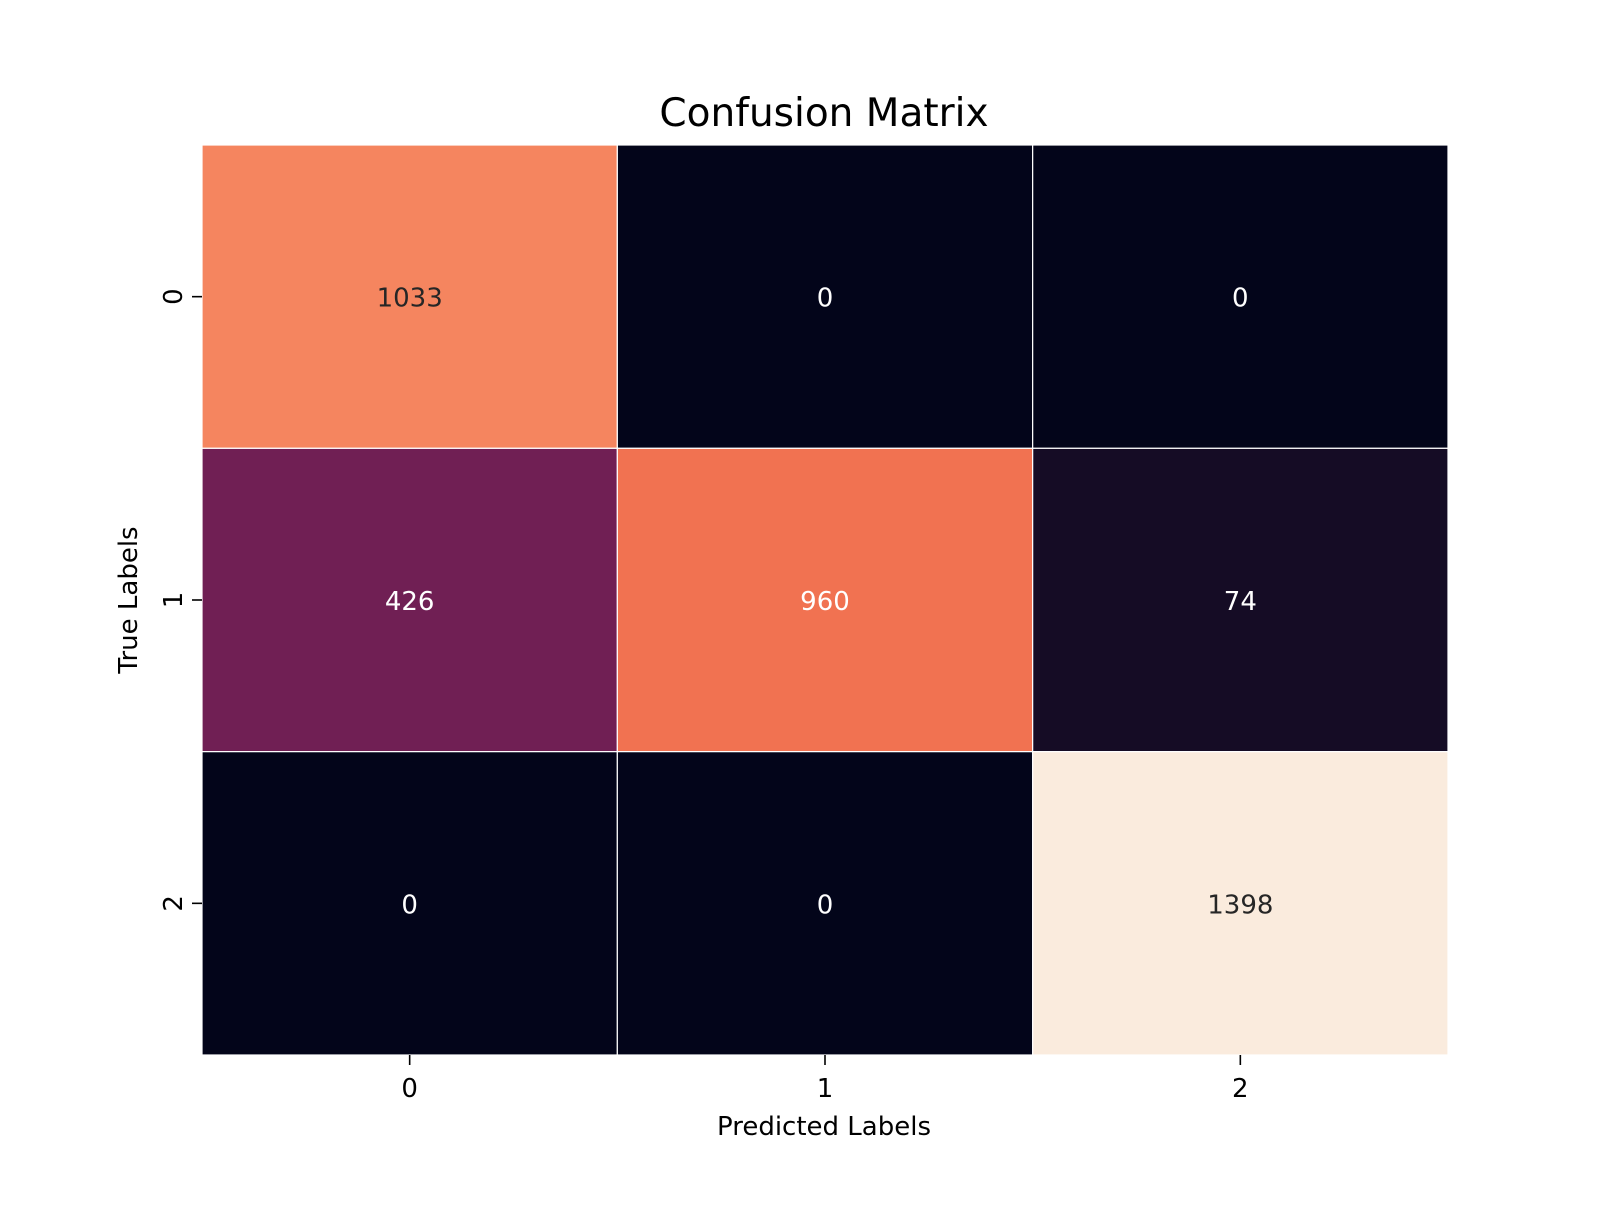 The height and width of the screenshot is (1205, 1600). I want to click on cell-value-label-r1-c1: 960, so click(825, 602).